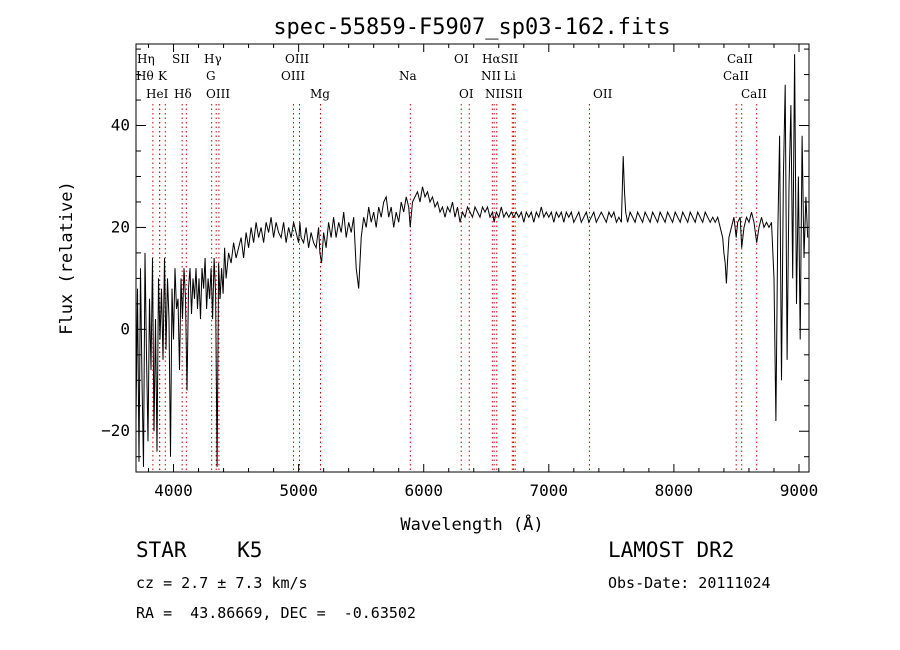  Describe the element at coordinates (293, 76) in the screenshot. I see `line-label-r1-3: OIII` at that location.